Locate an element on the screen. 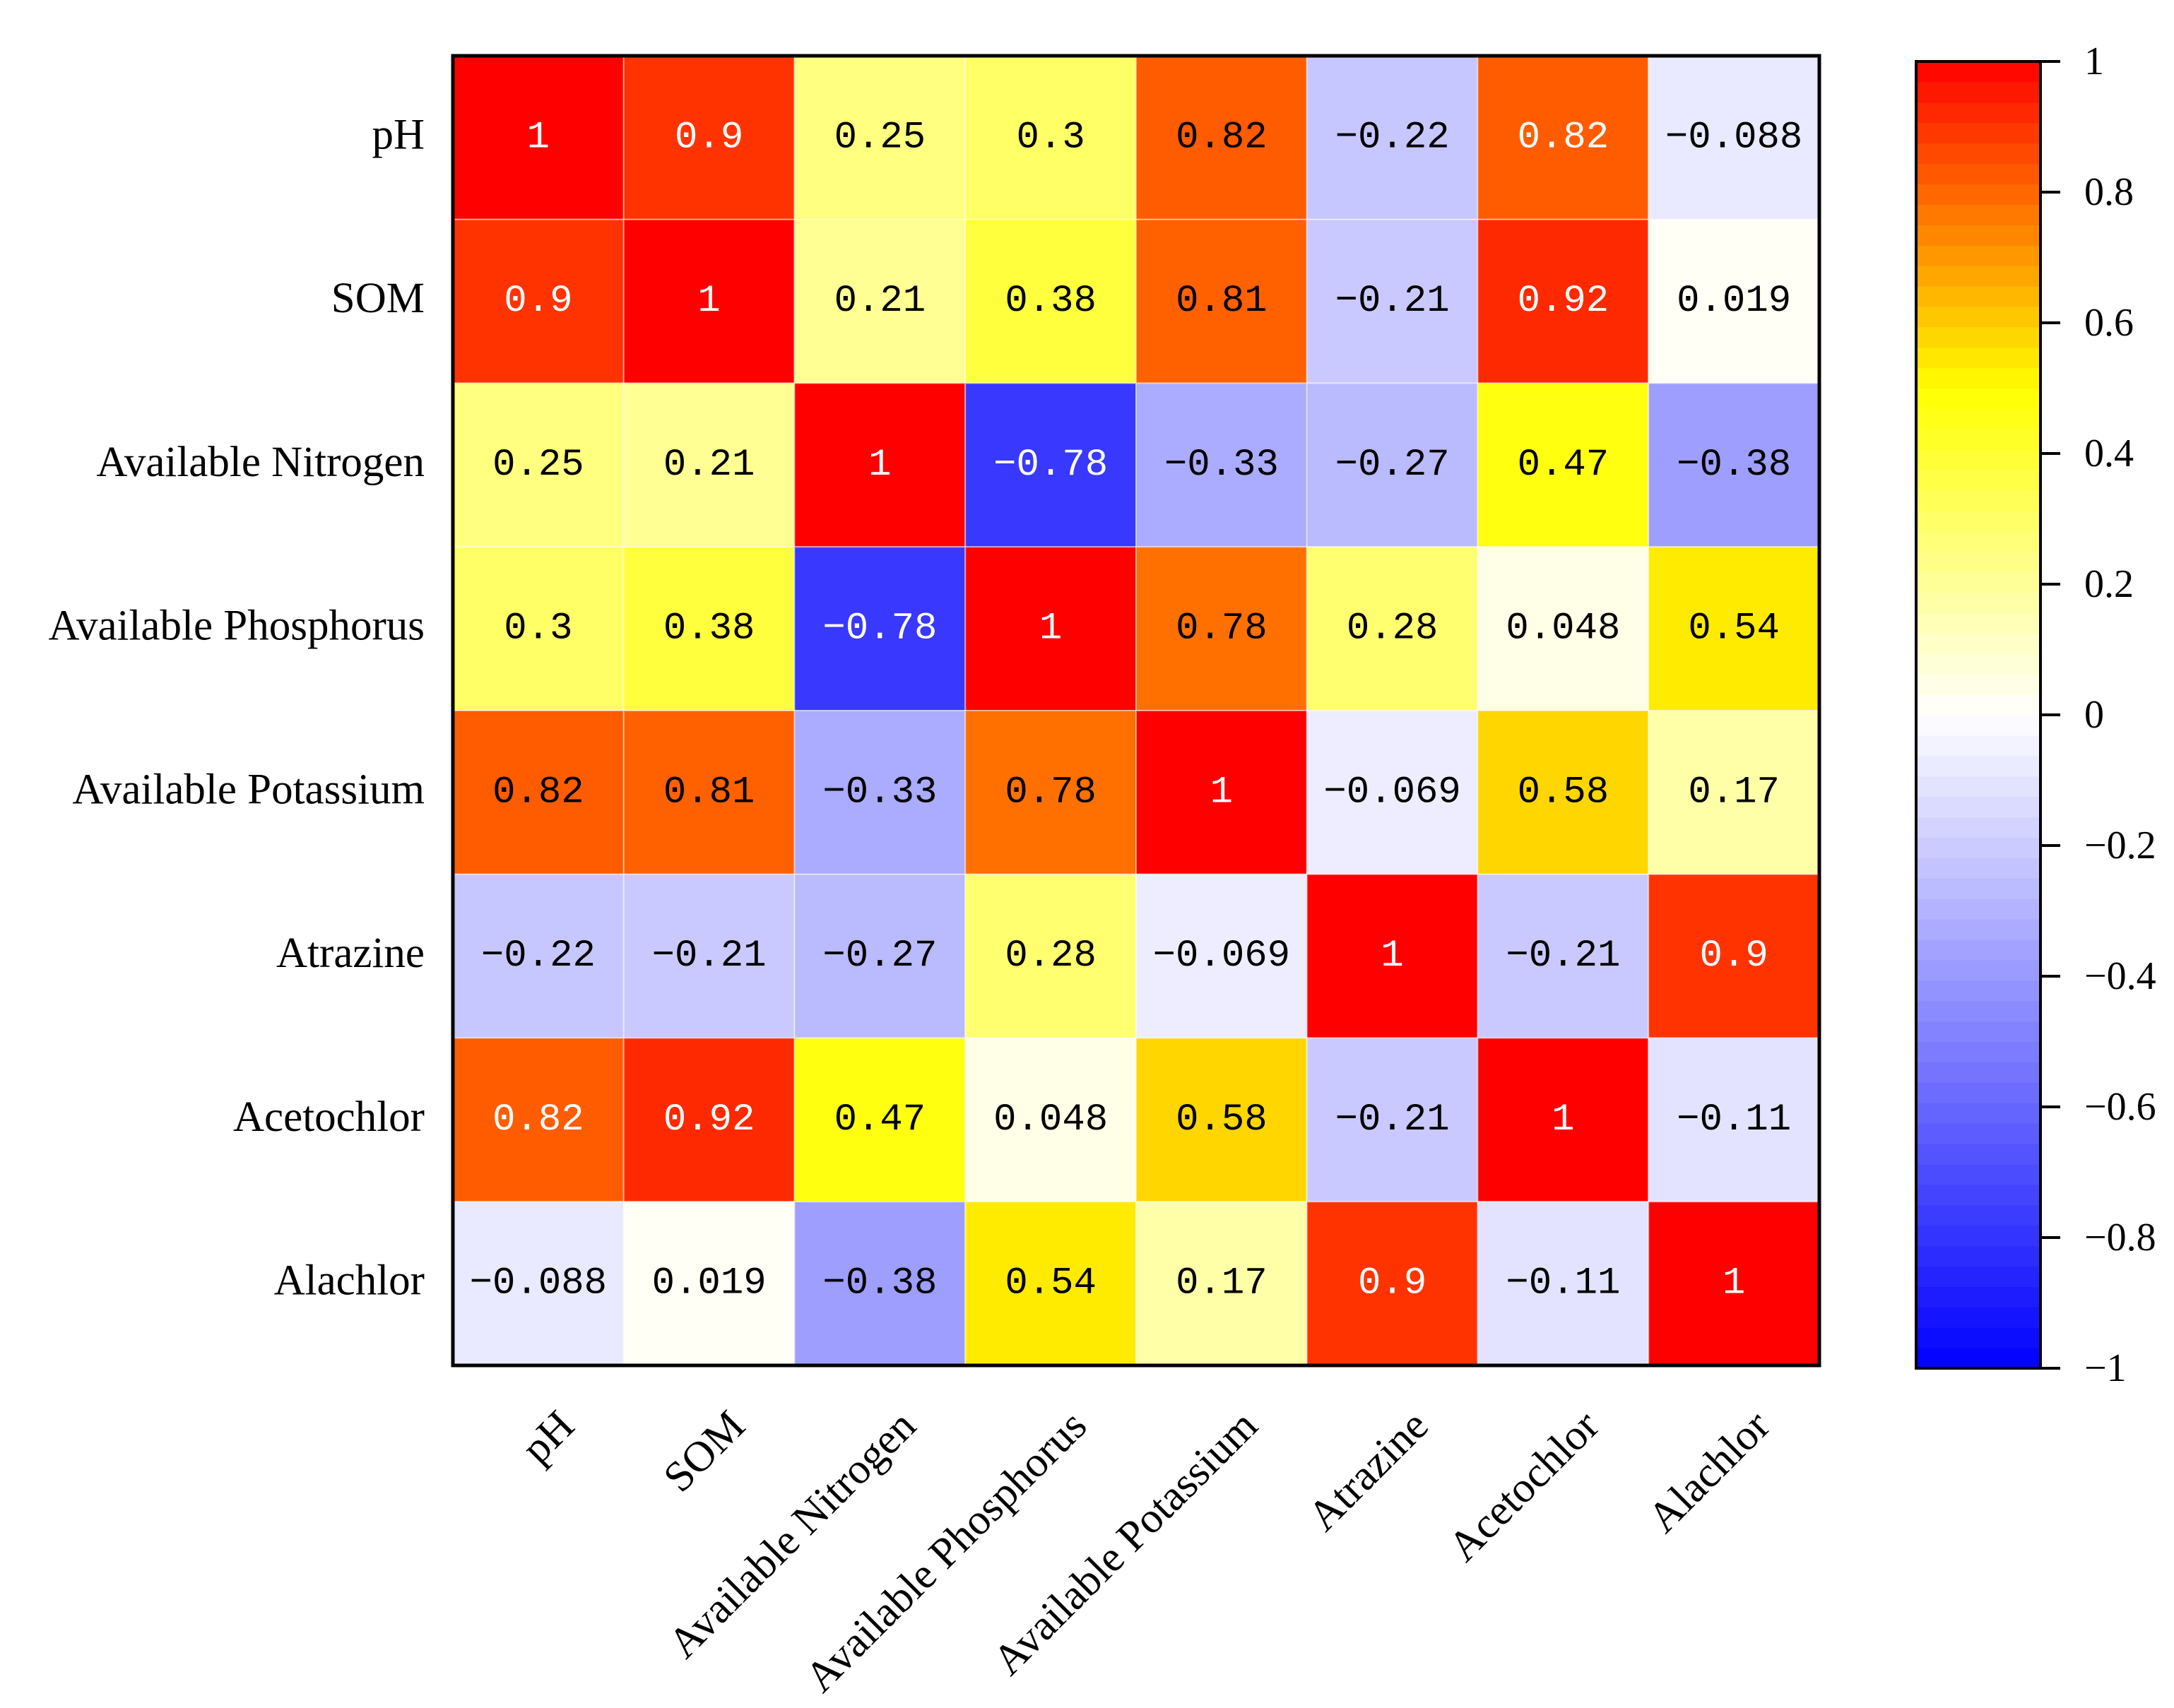 This screenshot has height=1708, width=2174. heatmap-cell-available-nitrogen-x-ph is located at coordinates (538, 465).